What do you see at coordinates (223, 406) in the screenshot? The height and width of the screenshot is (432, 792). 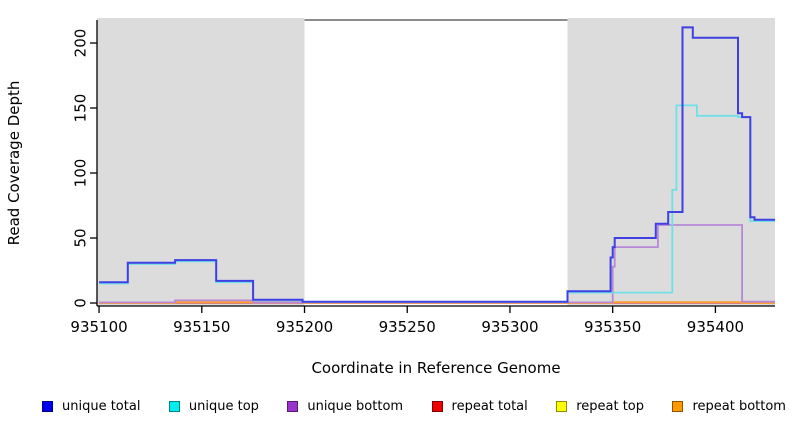 I see `legend-label: unique top` at bounding box center [223, 406].